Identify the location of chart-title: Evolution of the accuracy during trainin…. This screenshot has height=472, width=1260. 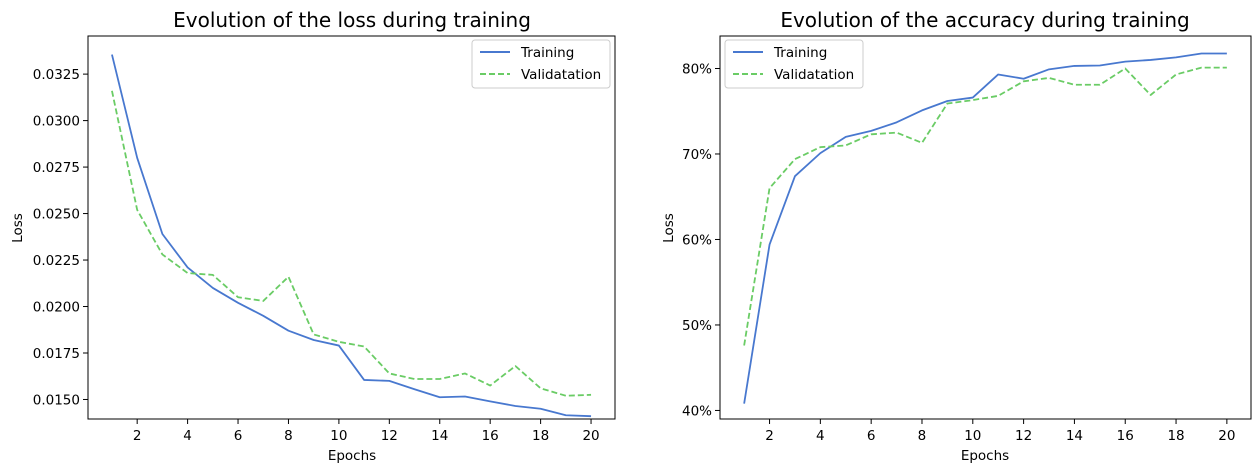
(984, 20).